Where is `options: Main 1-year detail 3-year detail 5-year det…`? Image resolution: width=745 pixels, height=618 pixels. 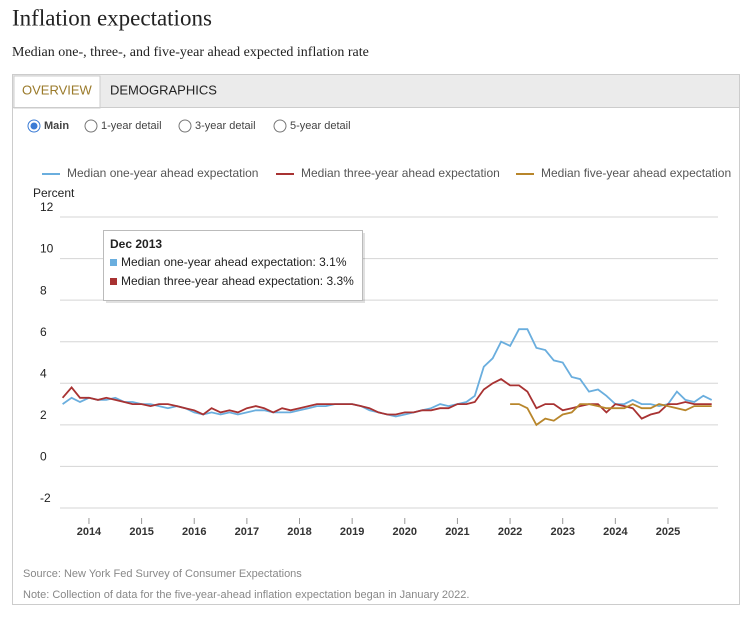 options: Main 1-year detail 3-year detail 5-year det… is located at coordinates (189, 126).